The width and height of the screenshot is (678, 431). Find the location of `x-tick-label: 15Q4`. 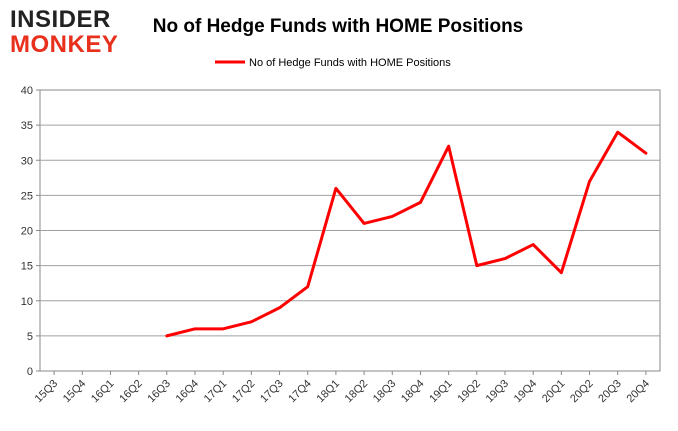

x-tick-label: 15Q4 is located at coordinates (75, 392).